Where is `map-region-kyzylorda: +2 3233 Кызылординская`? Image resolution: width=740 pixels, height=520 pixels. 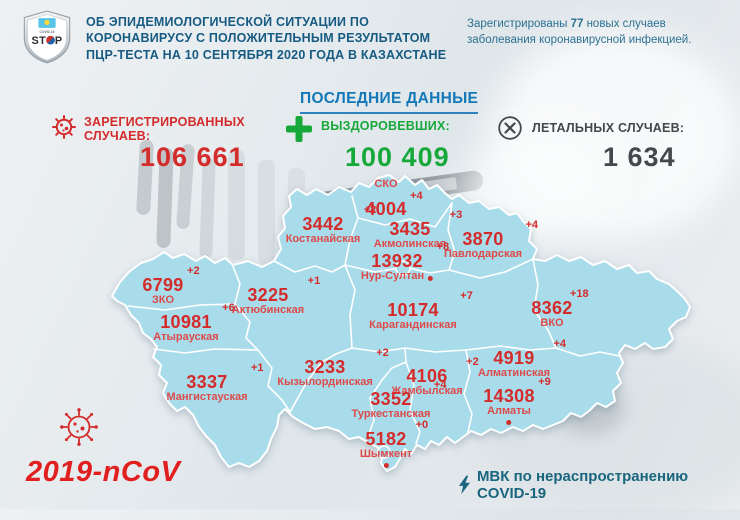 map-region-kyzylorda: +2 3233 Кызылординская is located at coordinates (333, 368).